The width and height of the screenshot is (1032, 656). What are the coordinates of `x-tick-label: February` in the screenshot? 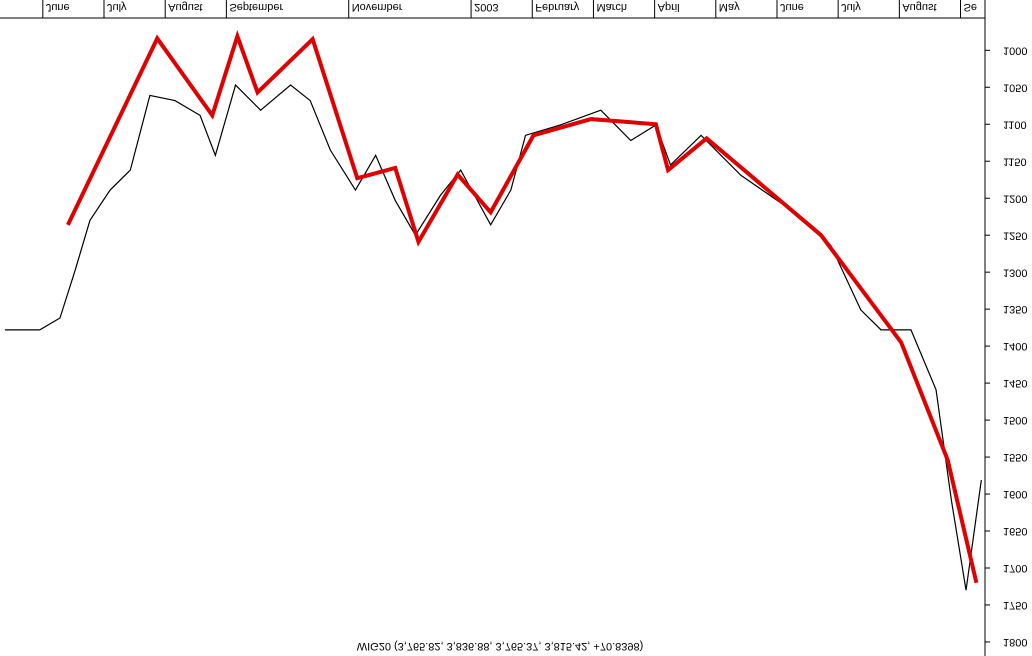 It's located at (557, 7).